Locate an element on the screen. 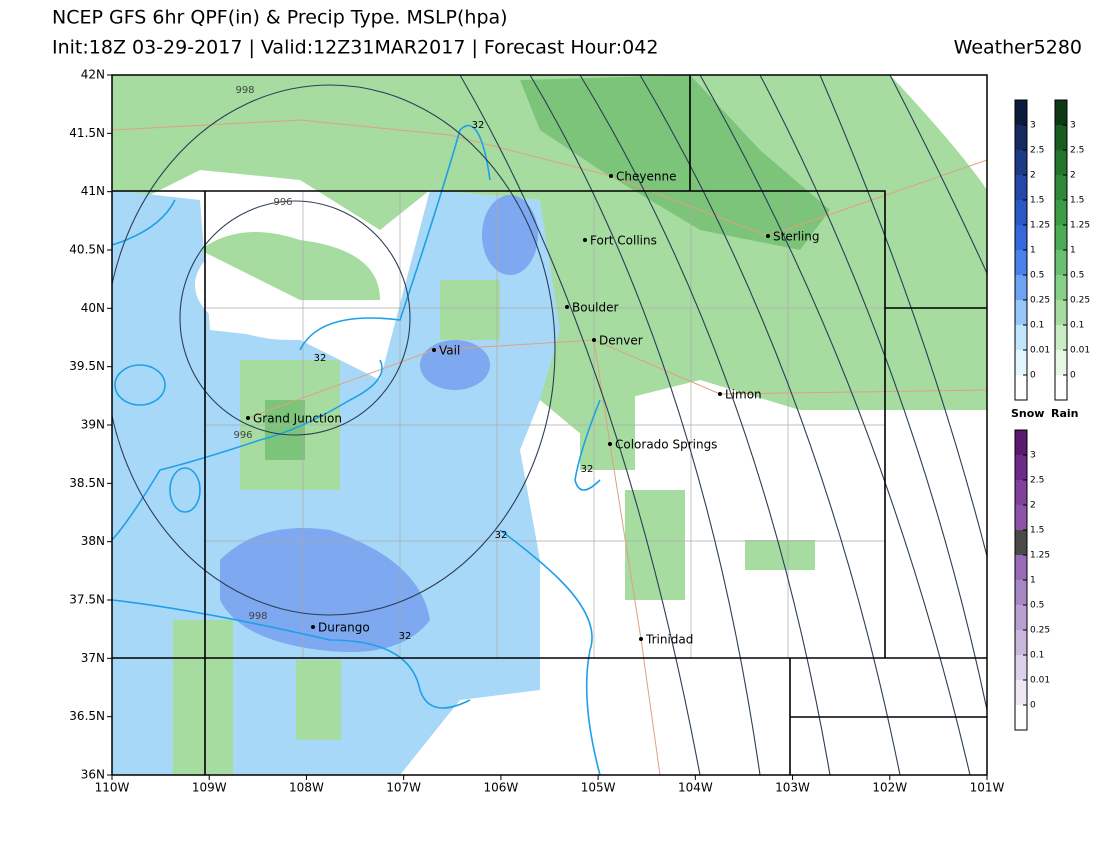  city-label: Trinidad is located at coordinates (669, 640).